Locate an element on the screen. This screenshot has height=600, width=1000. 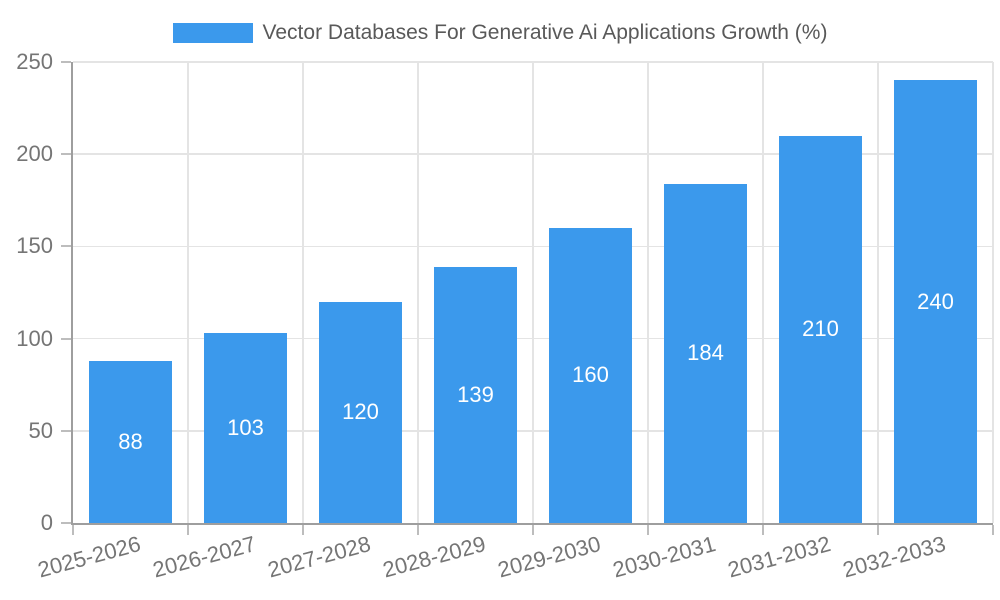
bar-value-label: 240 is located at coordinates (935, 301).